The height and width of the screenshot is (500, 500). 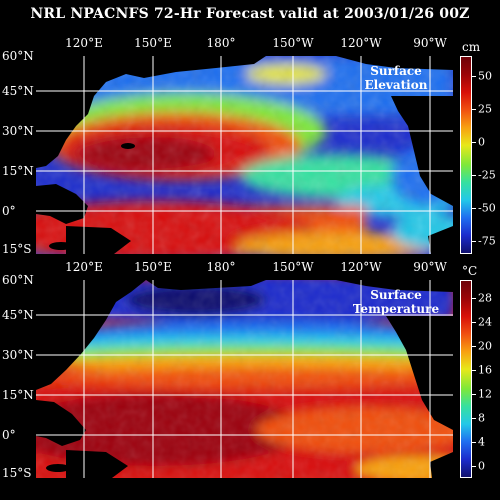 I want to click on colorbar-tick-label: 25, so click(x=485, y=109).